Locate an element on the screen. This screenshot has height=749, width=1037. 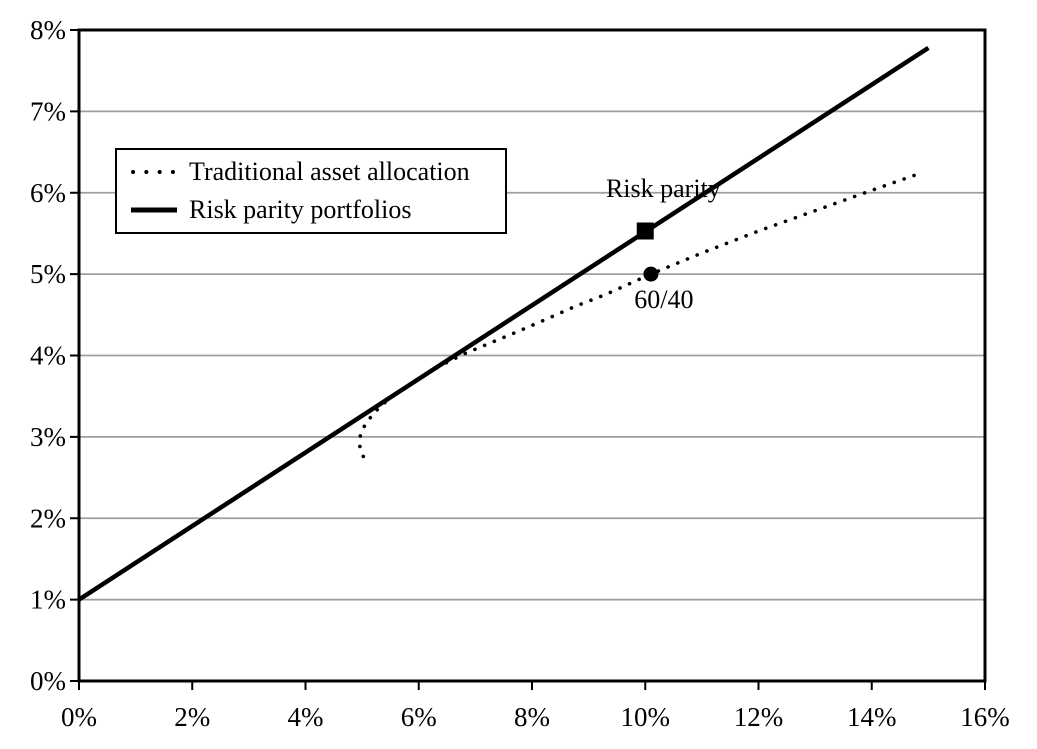
x-tick-label: 4% is located at coordinates (306, 717).